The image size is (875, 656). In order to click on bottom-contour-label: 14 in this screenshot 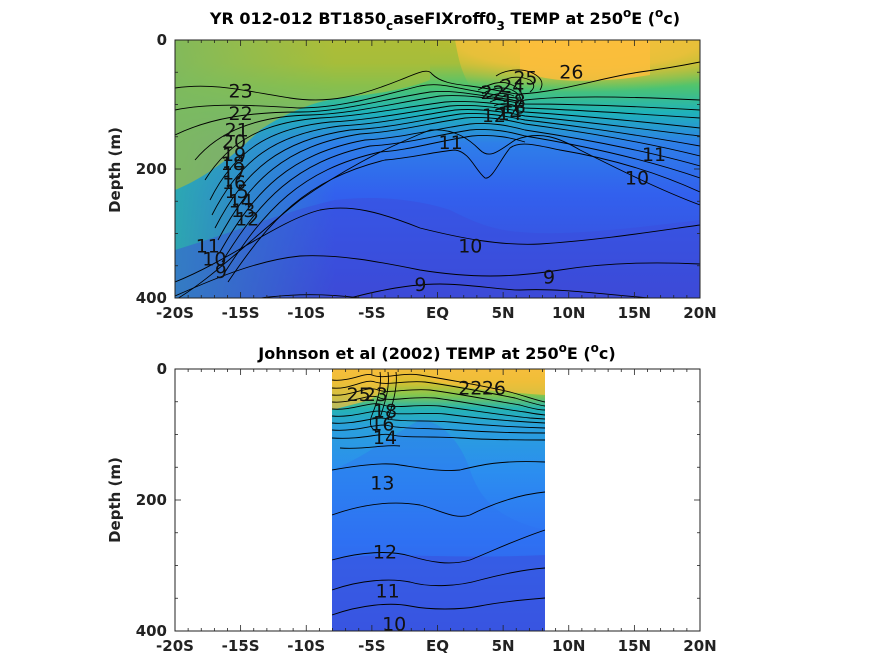, I will do `click(385, 438)`.